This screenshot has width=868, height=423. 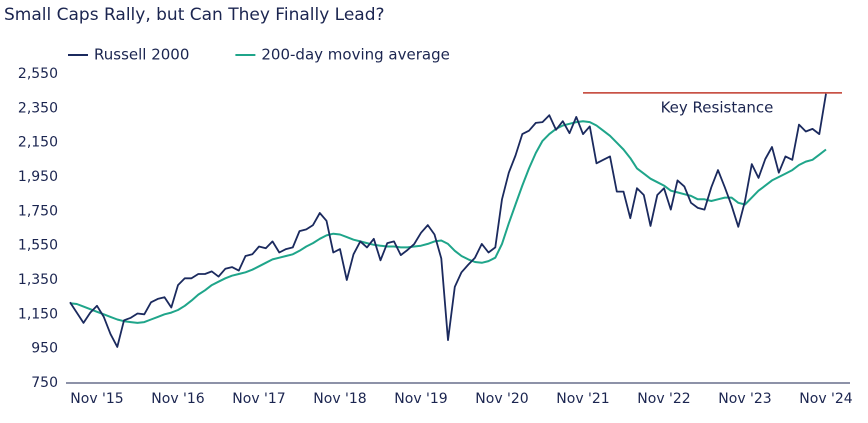 What do you see at coordinates (38, 177) in the screenshot?
I see `y-tick-label: 1,950` at bounding box center [38, 177].